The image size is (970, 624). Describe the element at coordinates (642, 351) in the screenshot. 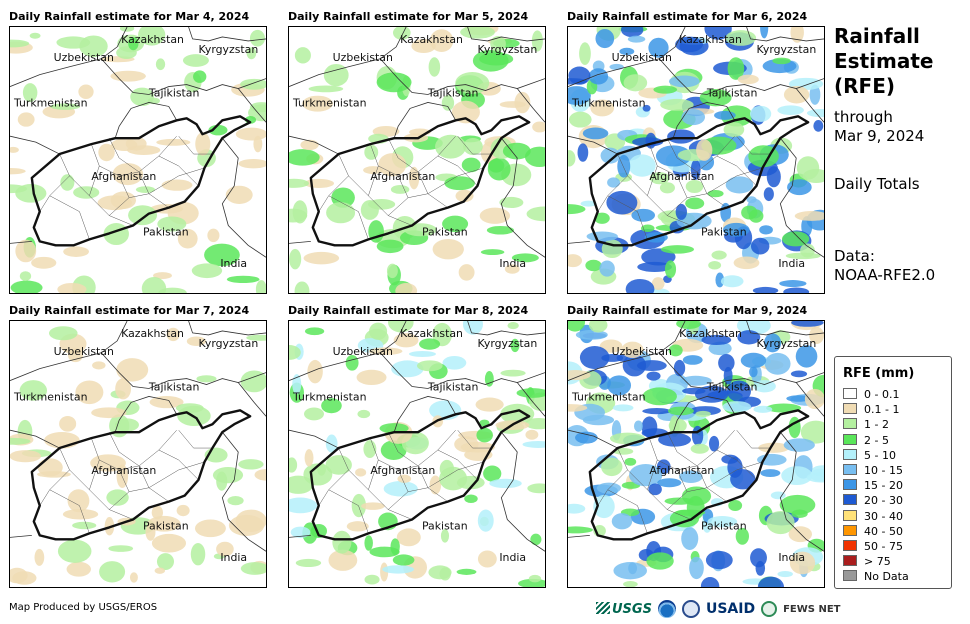

I see `country-label-uzbekistan: Uzbekistan` at that location.